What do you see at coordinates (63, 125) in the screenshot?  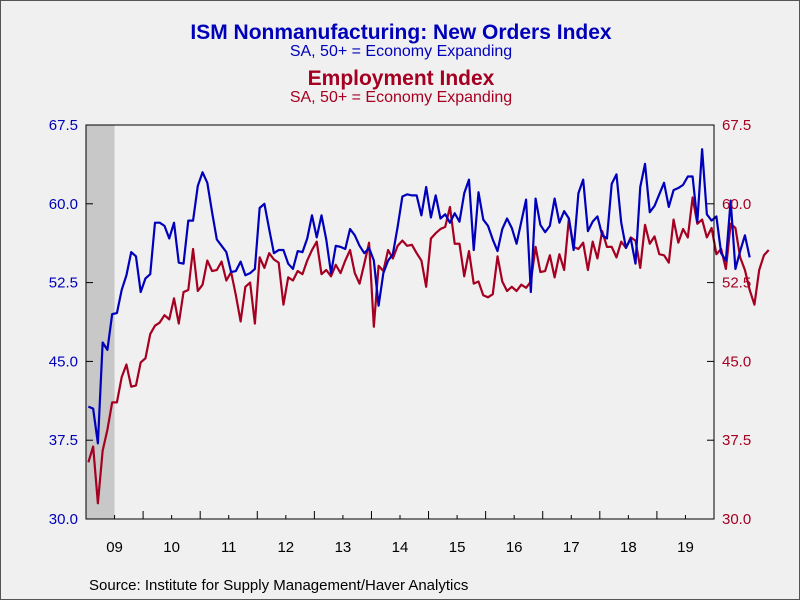 I see `y-left-tick-label: 67.5` at bounding box center [63, 125].